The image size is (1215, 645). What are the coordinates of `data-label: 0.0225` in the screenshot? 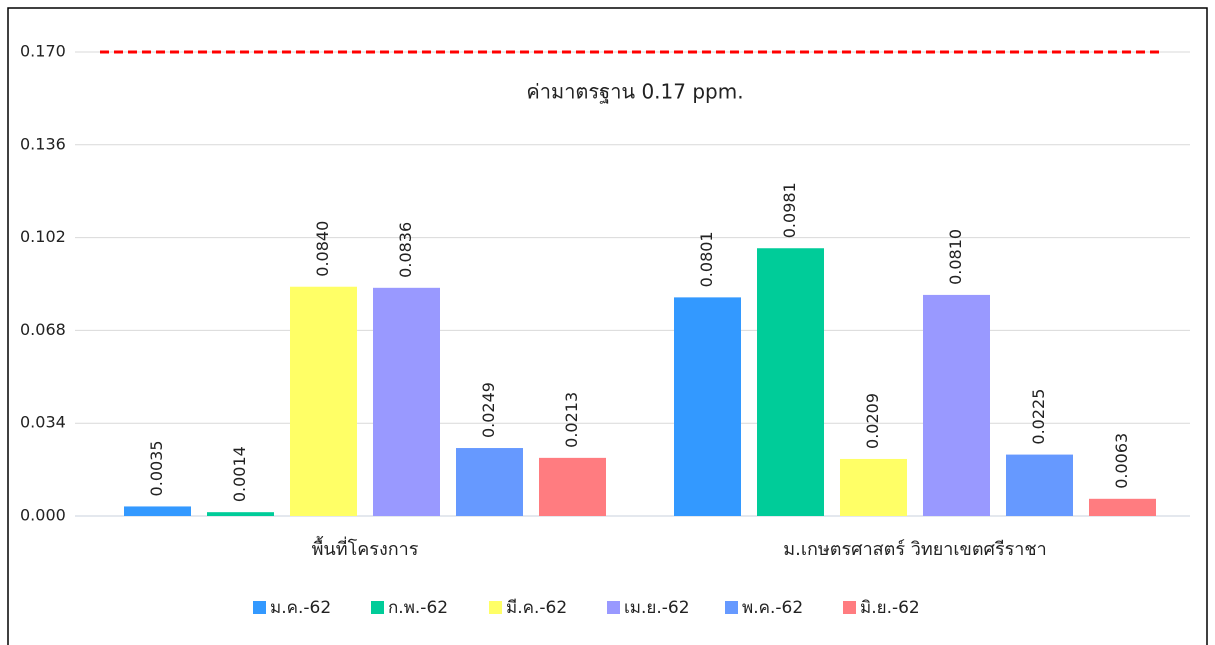 It's located at (1038, 417).